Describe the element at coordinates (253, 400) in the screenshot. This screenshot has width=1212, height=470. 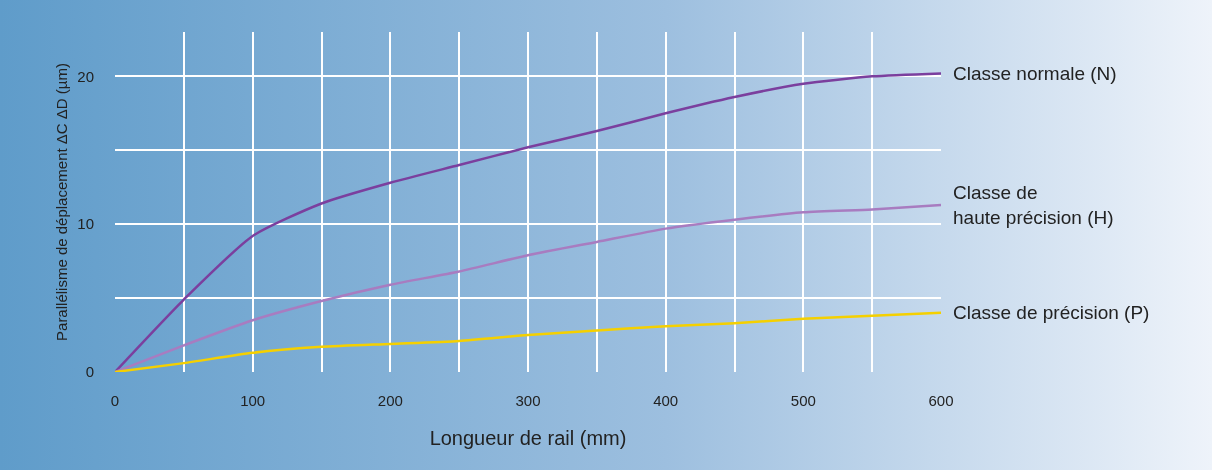
I see `x-tick-label: 100` at that location.